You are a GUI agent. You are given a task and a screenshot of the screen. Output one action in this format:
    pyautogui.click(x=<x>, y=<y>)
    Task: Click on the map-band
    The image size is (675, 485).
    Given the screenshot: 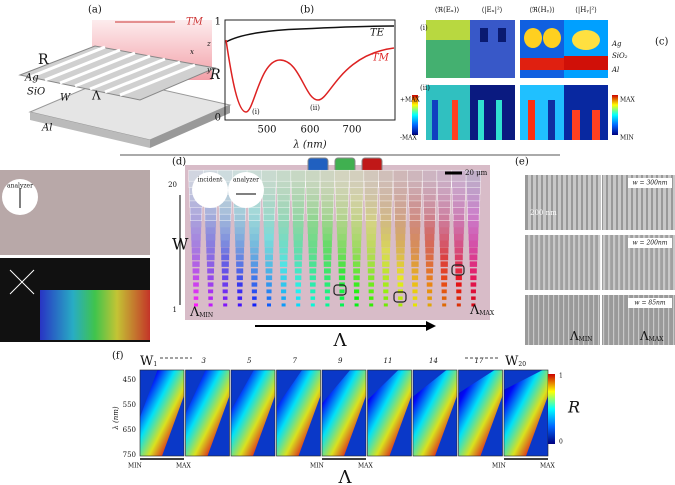 What is the action you would take?
    pyautogui.click(x=162, y=413)
    